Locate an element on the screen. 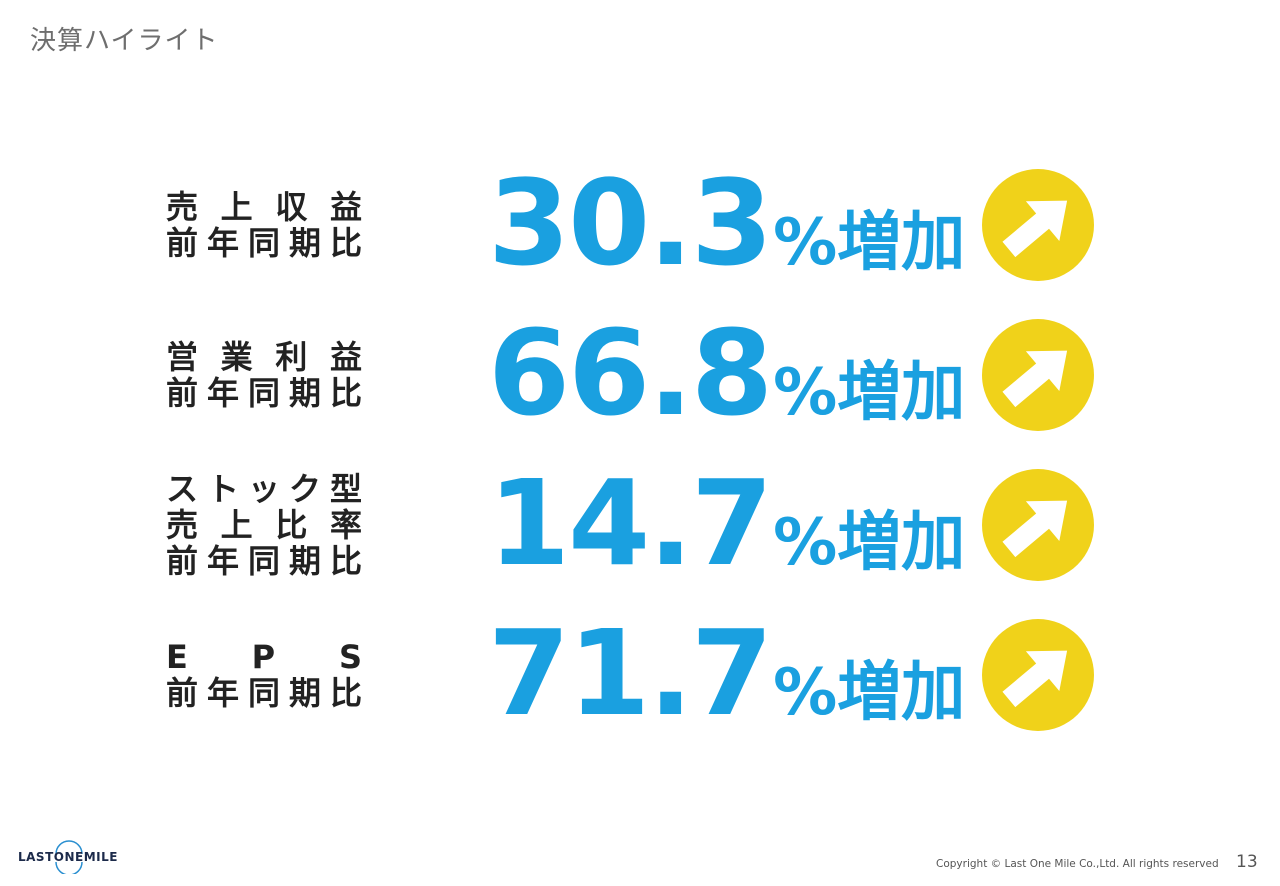  metric-label-line: 売上収益 is located at coordinates (264, 207).